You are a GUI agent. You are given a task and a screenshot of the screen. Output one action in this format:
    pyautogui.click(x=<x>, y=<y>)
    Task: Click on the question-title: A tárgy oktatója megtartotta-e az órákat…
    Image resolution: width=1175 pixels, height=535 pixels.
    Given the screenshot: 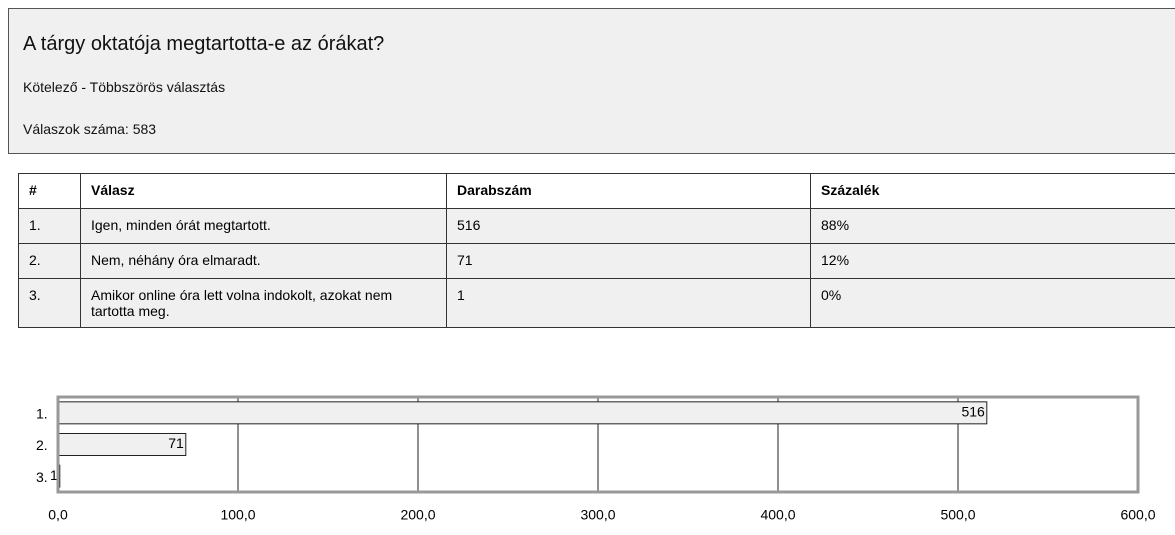 What is the action you would take?
    pyautogui.click(x=204, y=44)
    